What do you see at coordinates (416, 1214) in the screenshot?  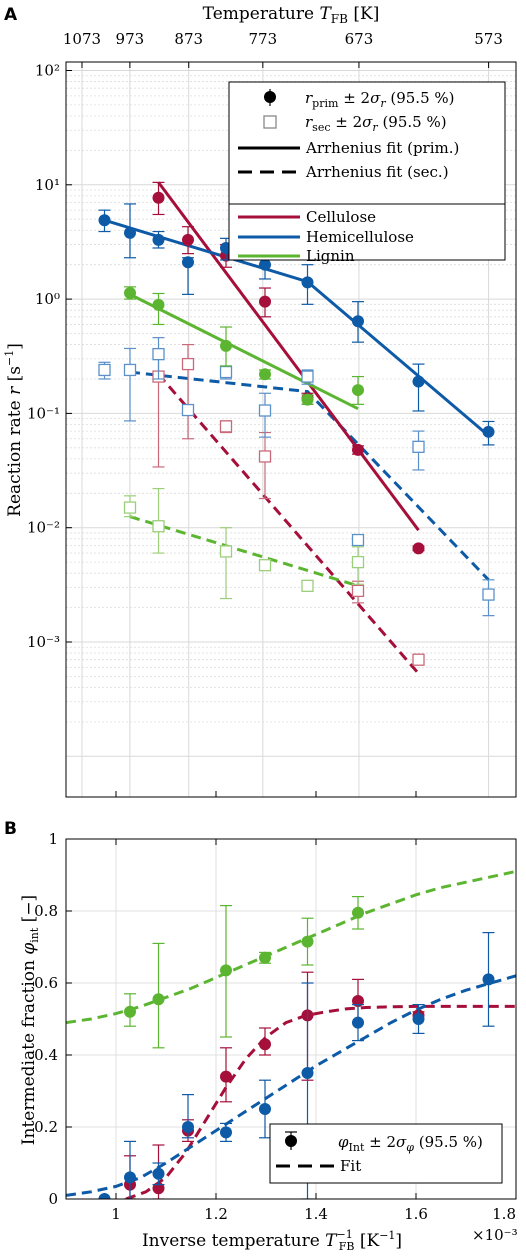 I see `x-axis-tick-label: 1.6` at bounding box center [416, 1214].